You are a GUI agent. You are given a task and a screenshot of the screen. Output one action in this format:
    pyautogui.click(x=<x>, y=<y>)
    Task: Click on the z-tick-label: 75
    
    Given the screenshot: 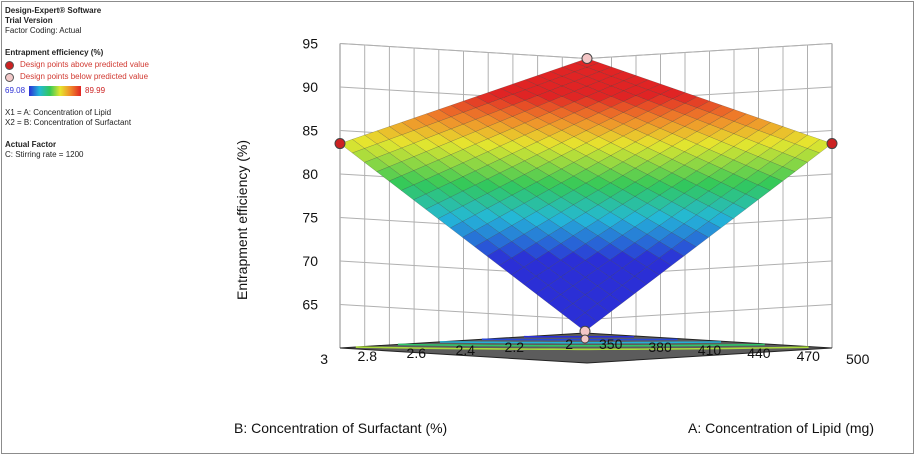 What is the action you would take?
    pyautogui.click(x=310, y=218)
    